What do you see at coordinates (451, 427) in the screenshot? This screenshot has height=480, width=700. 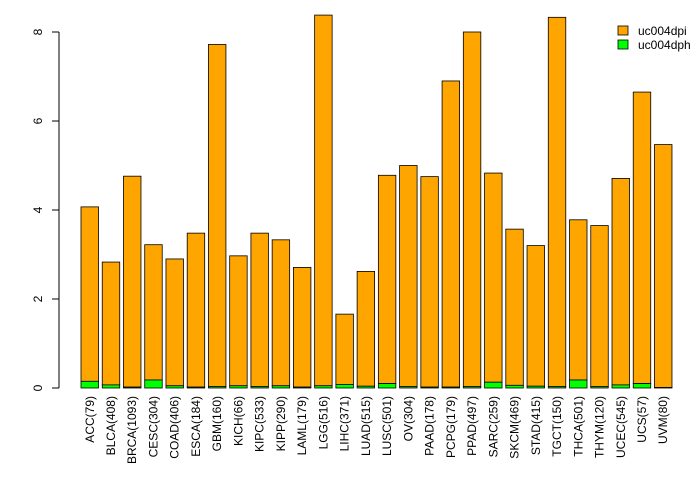 I see `x-tick-label: PCPG(179)` at bounding box center [451, 427].